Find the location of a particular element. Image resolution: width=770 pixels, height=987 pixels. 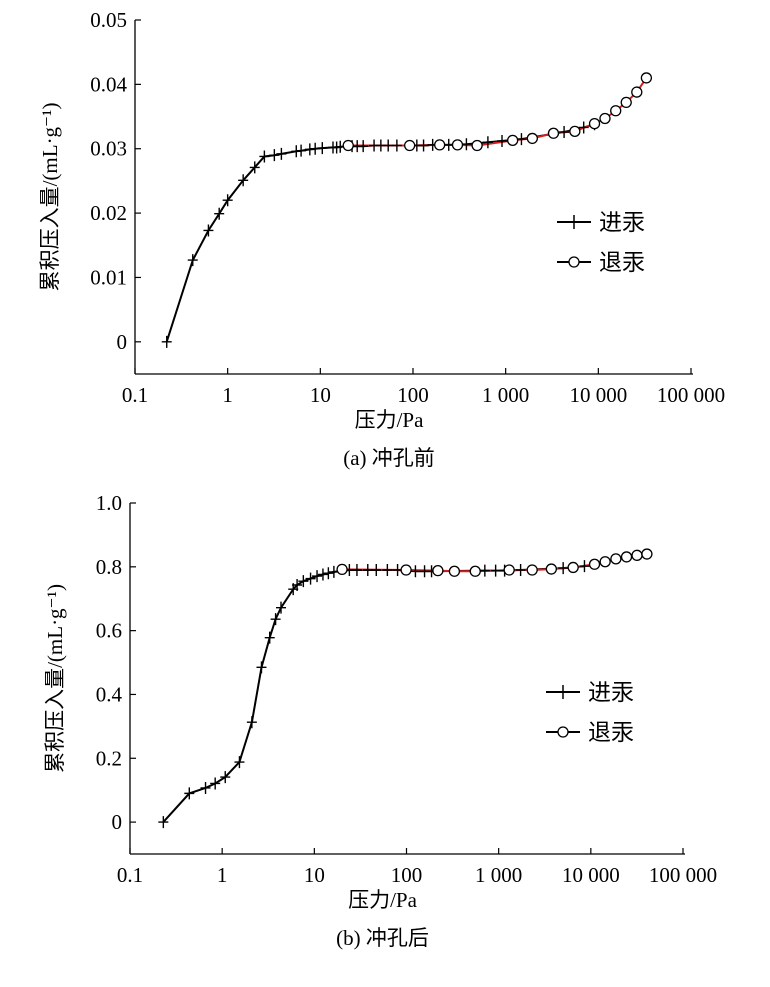

y-tick-label: 0.03 is located at coordinates (108, 149).